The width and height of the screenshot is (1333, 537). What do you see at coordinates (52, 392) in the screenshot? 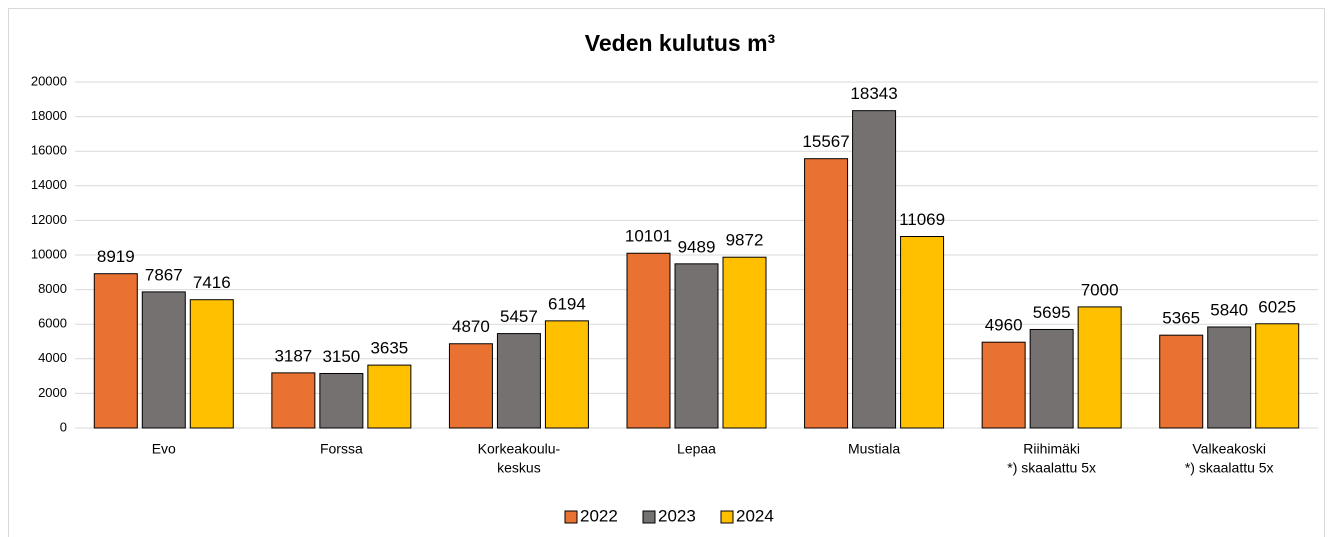
I see `y-tick-label: 2000` at bounding box center [52, 392].